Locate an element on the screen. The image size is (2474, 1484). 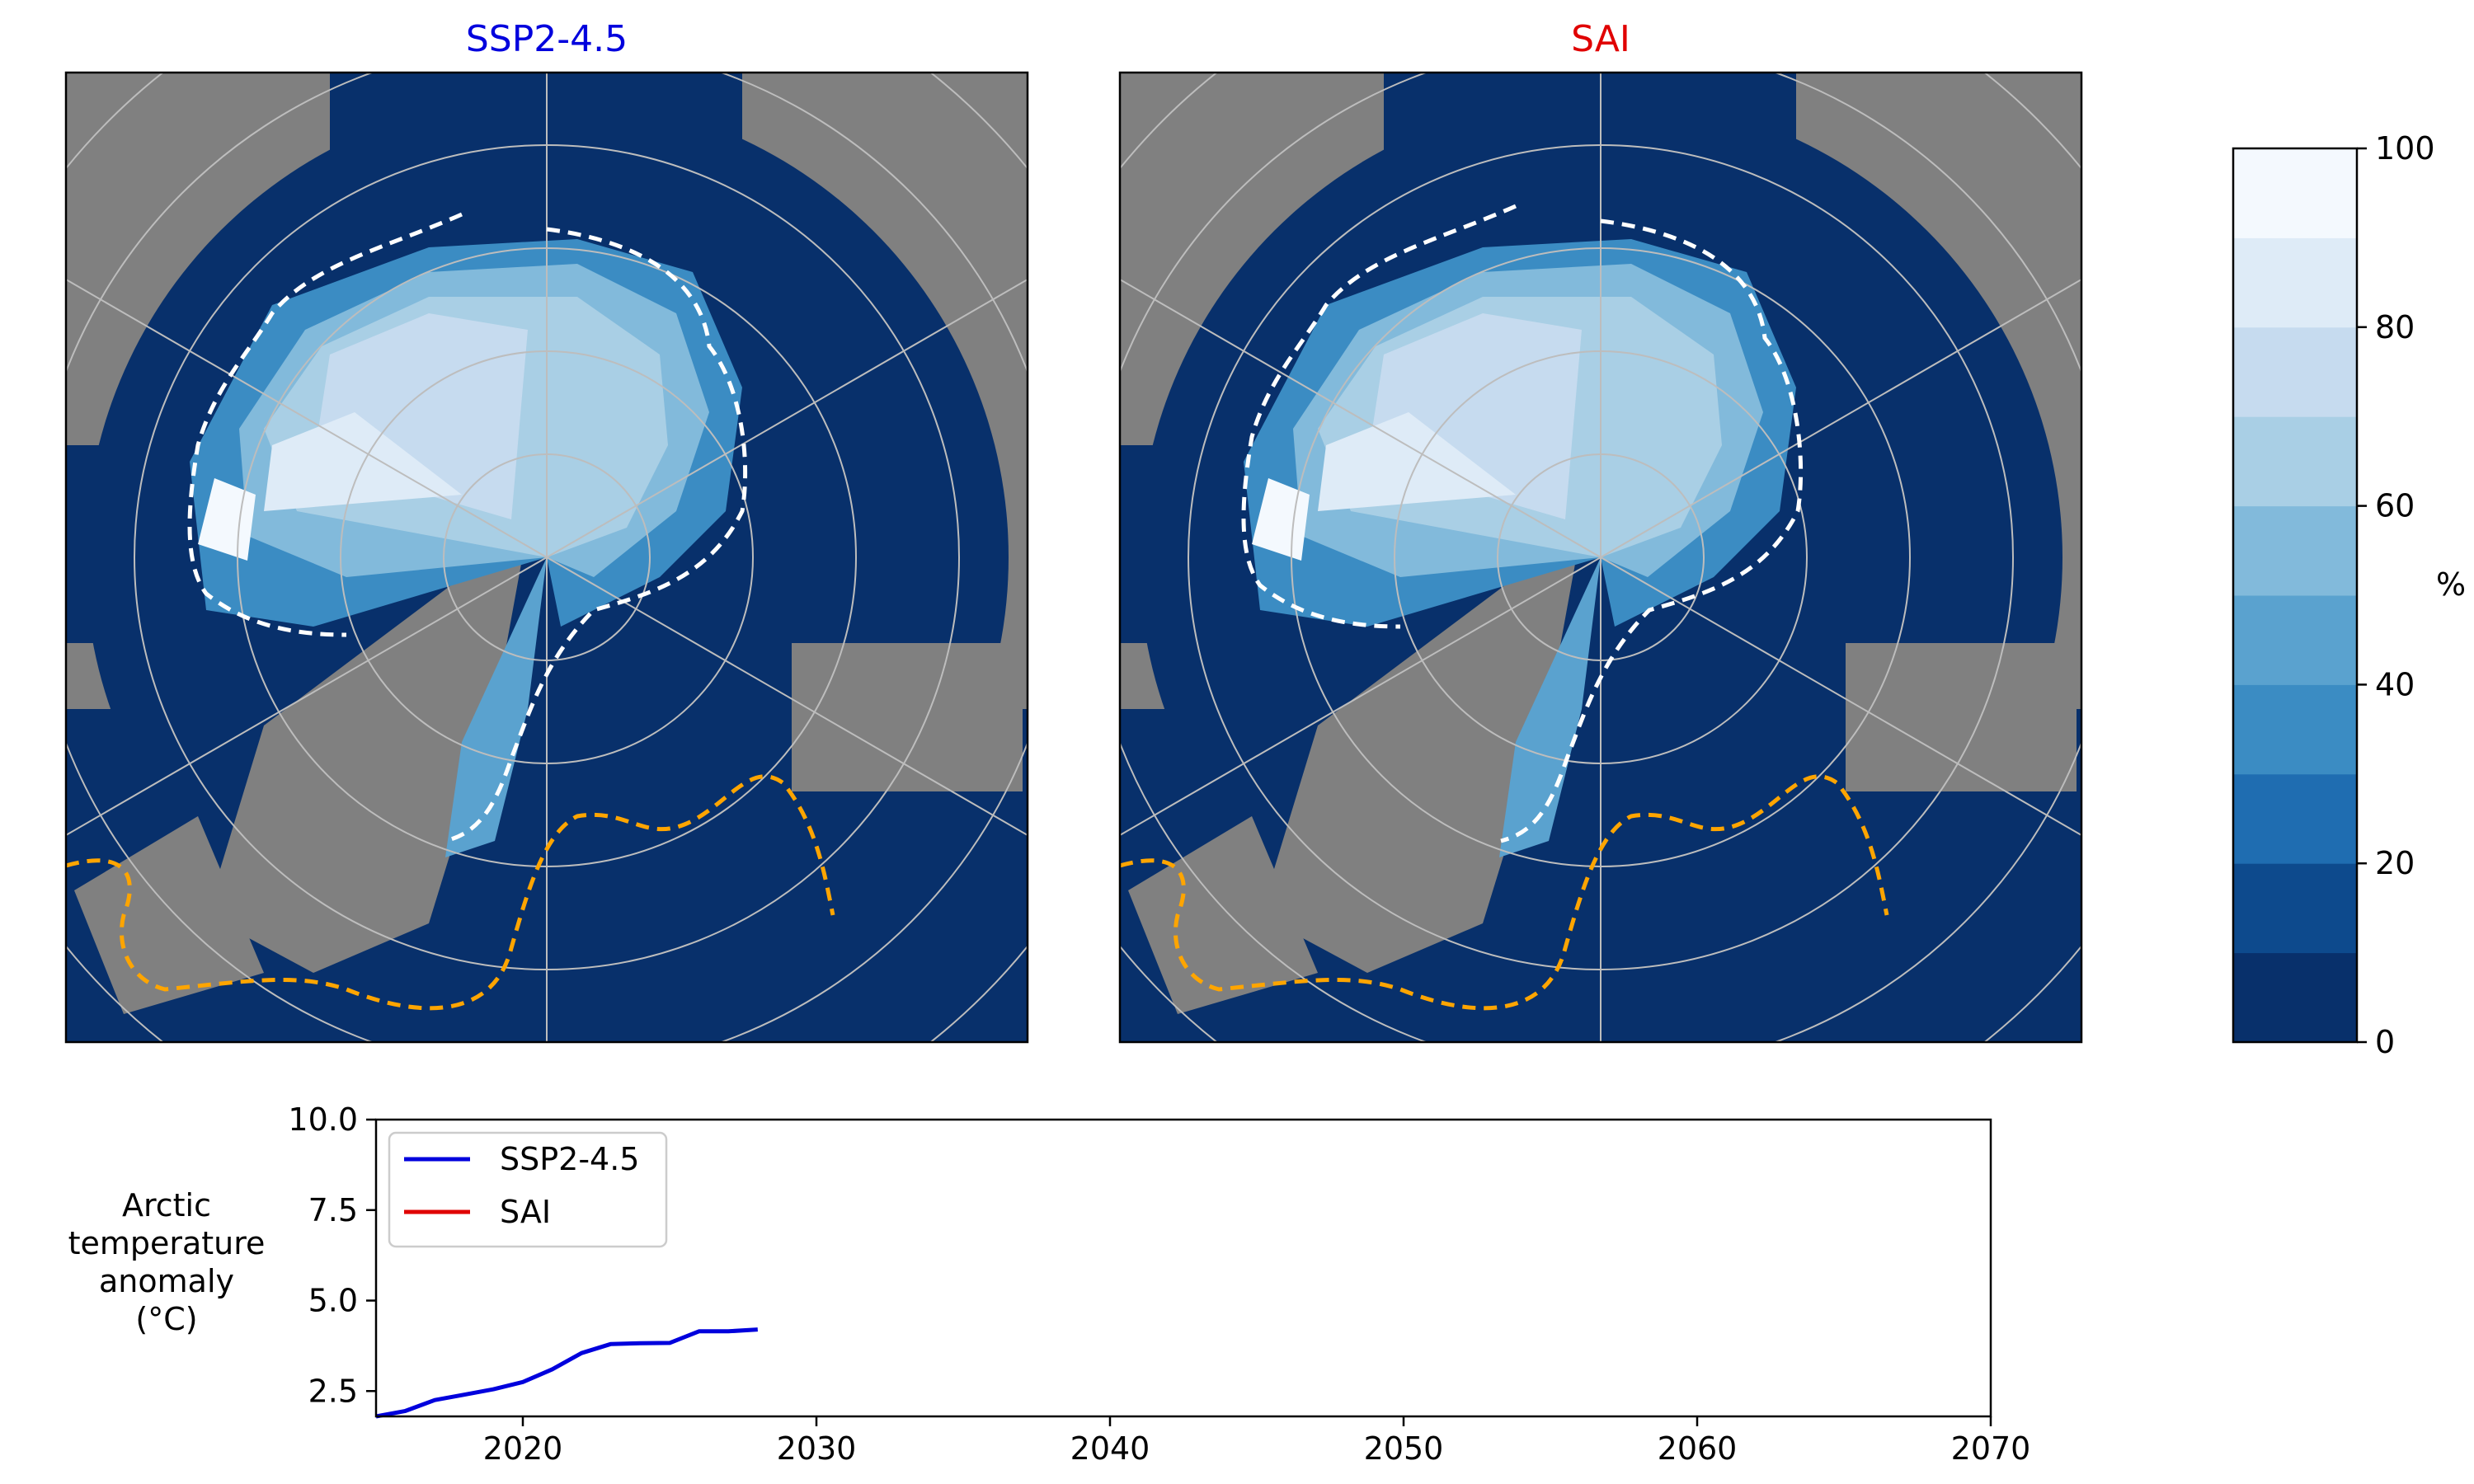
series-lines is located at coordinates (566, 1373).